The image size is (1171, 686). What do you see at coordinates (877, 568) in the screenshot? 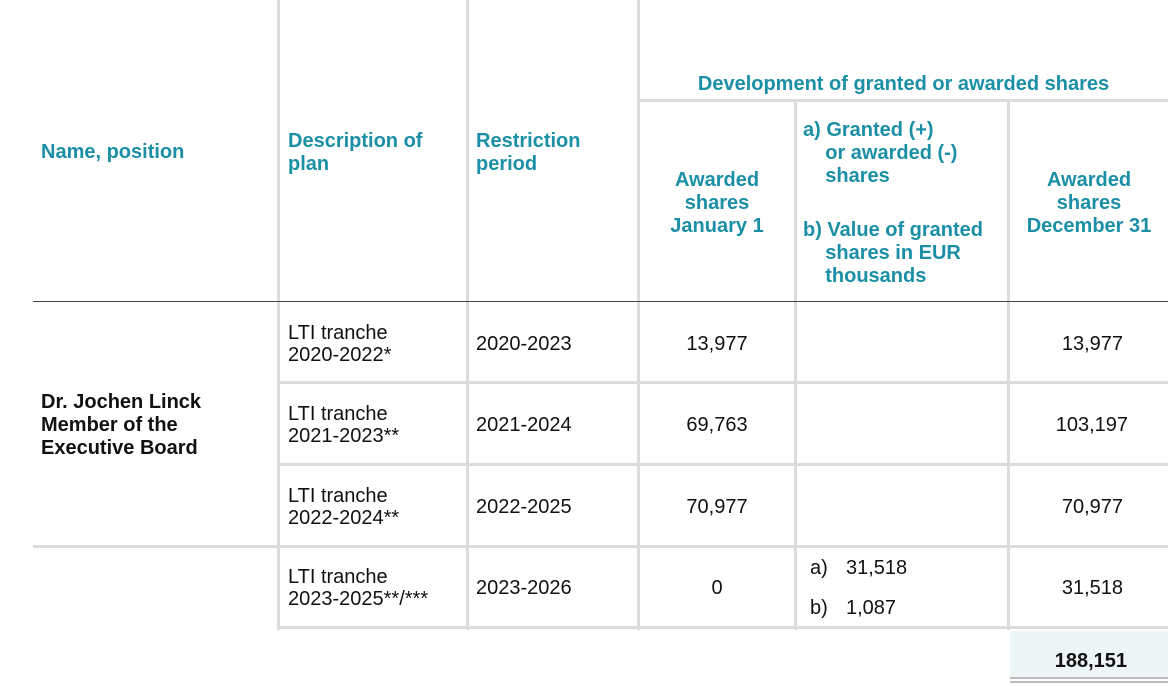
I see `row-4-granted-a: 31,518` at bounding box center [877, 568].